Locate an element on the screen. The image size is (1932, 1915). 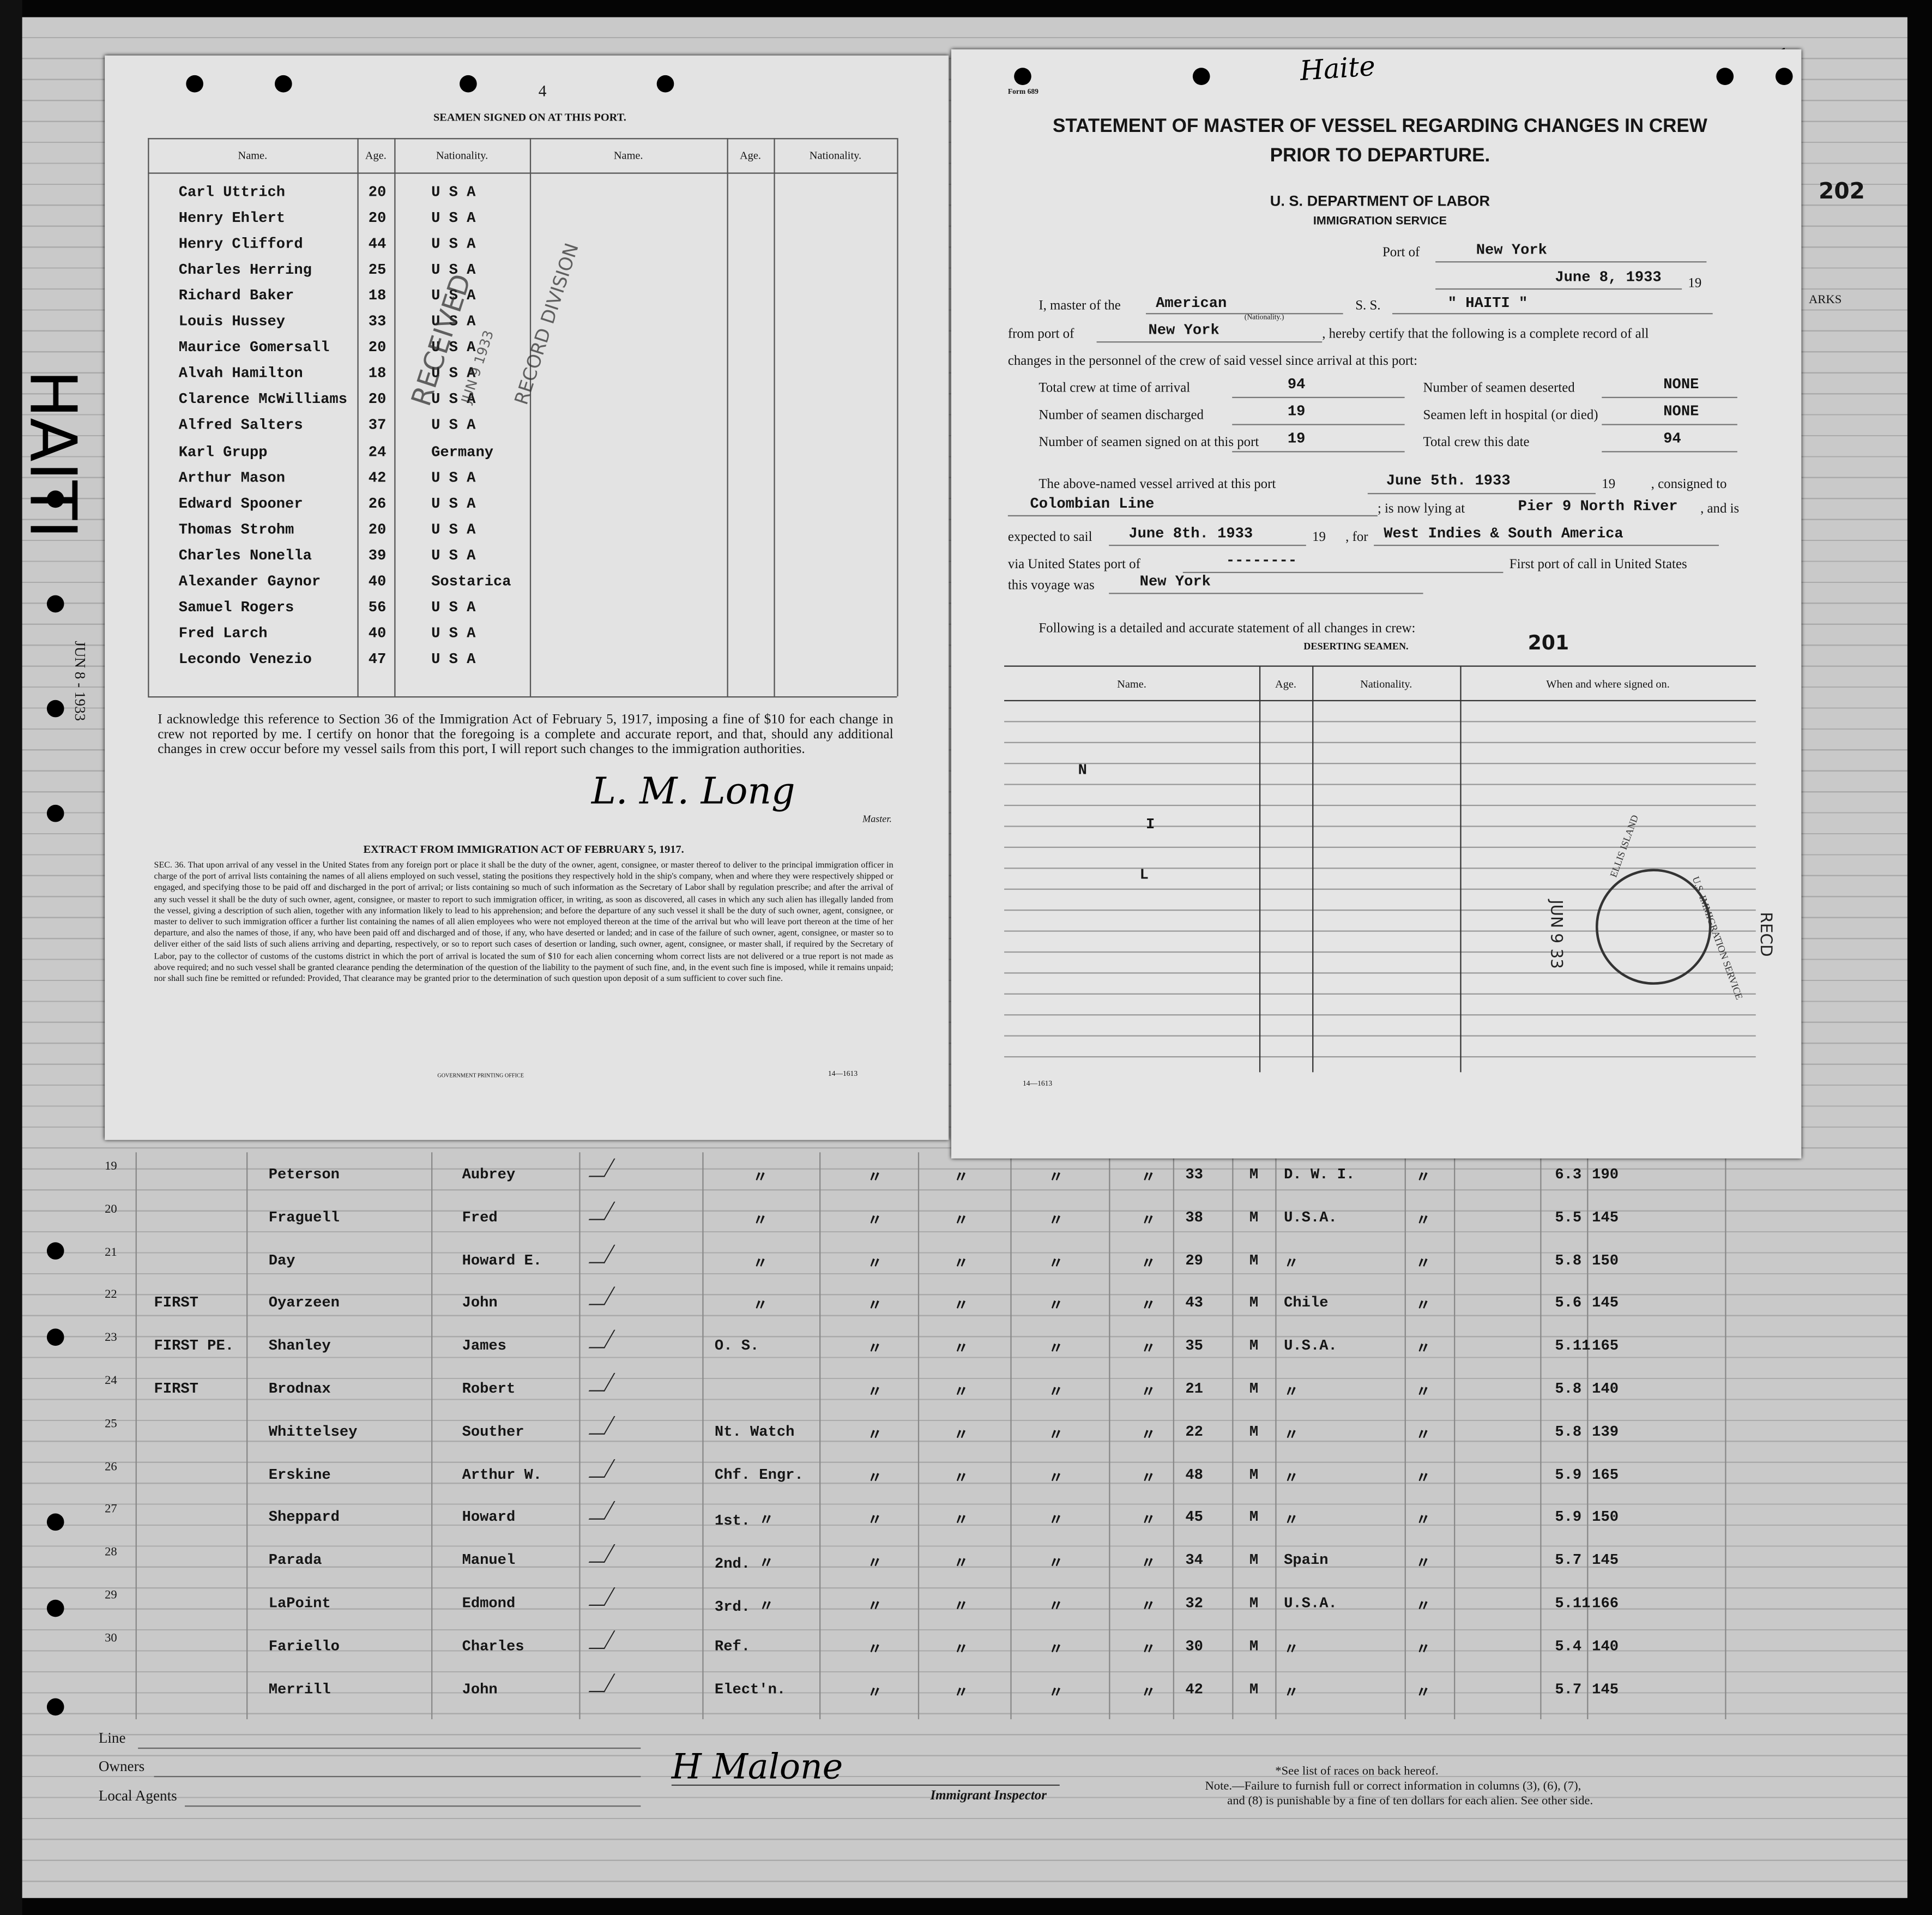
row-number: 20 is located at coordinates (111, 1209).